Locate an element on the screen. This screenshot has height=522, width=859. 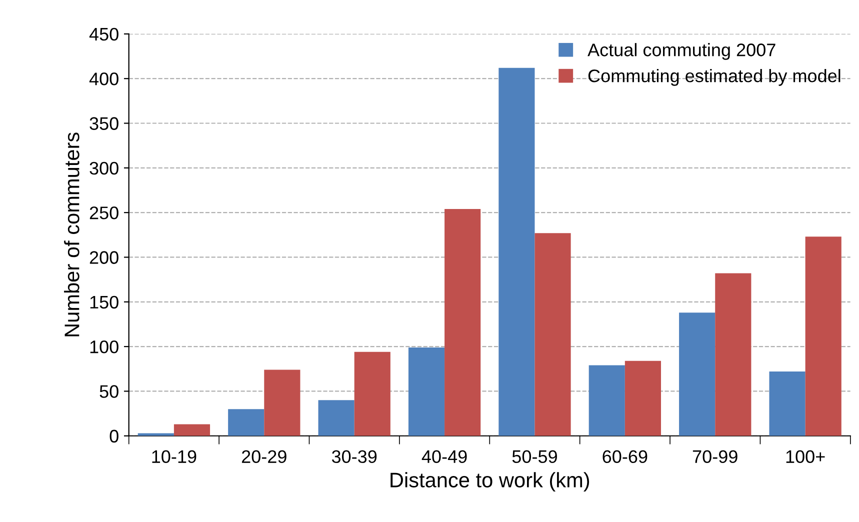
y-tick-label: 0 is located at coordinates (114, 436).